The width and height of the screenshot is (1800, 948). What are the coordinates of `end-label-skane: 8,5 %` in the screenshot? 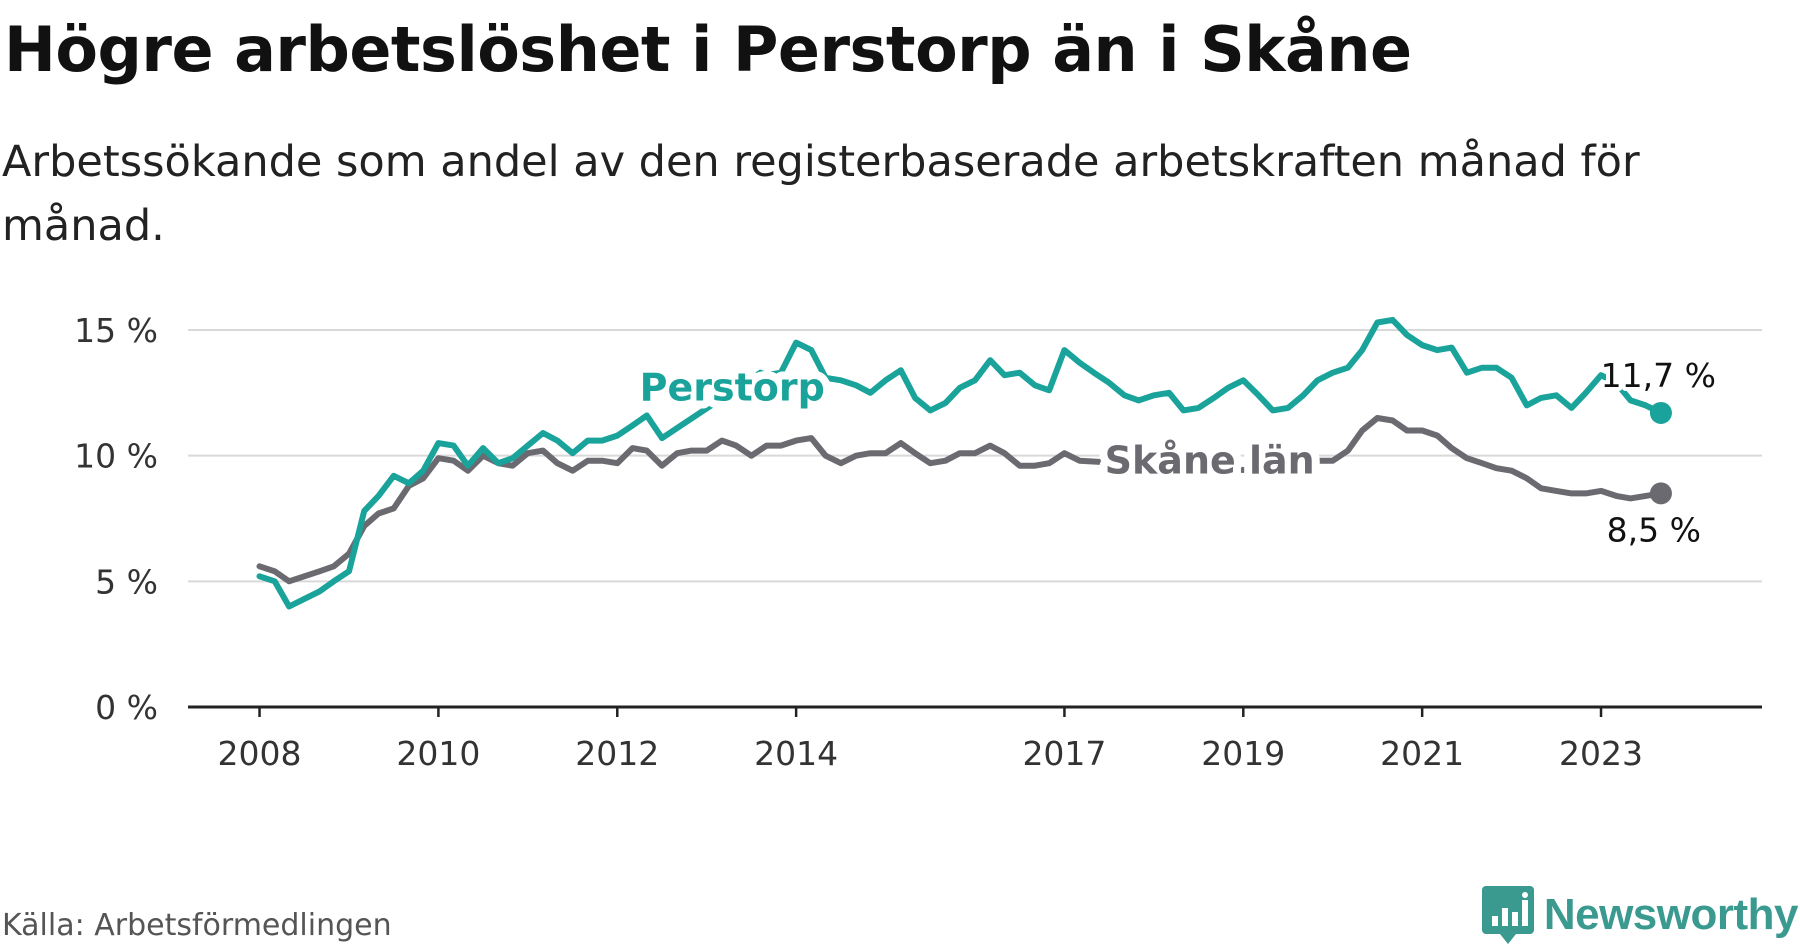 It's located at (1654, 529).